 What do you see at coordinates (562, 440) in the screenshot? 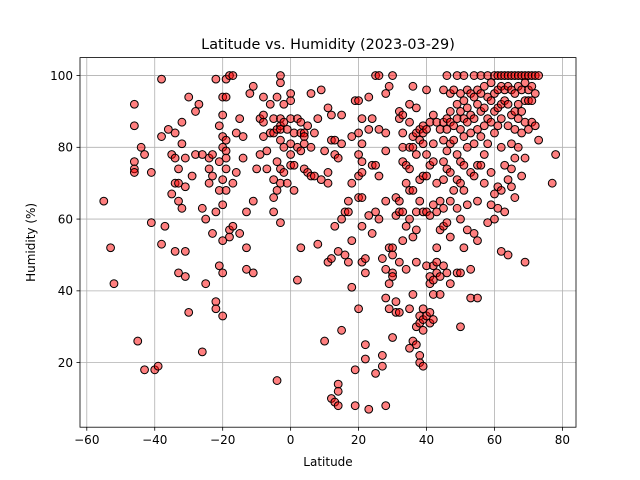
I see `x-tick-label: 80` at bounding box center [562, 440].